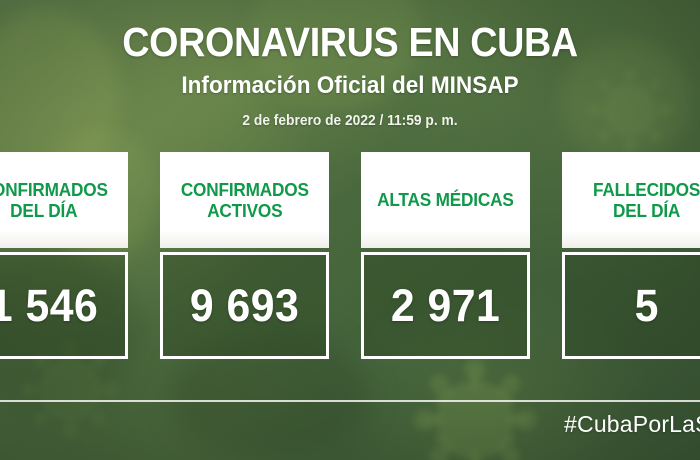 The image size is (700, 460). What do you see at coordinates (350, 121) in the screenshot?
I see `date-timestamp: 2 de febrero de 2022 / 11:59 p. m.` at bounding box center [350, 121].